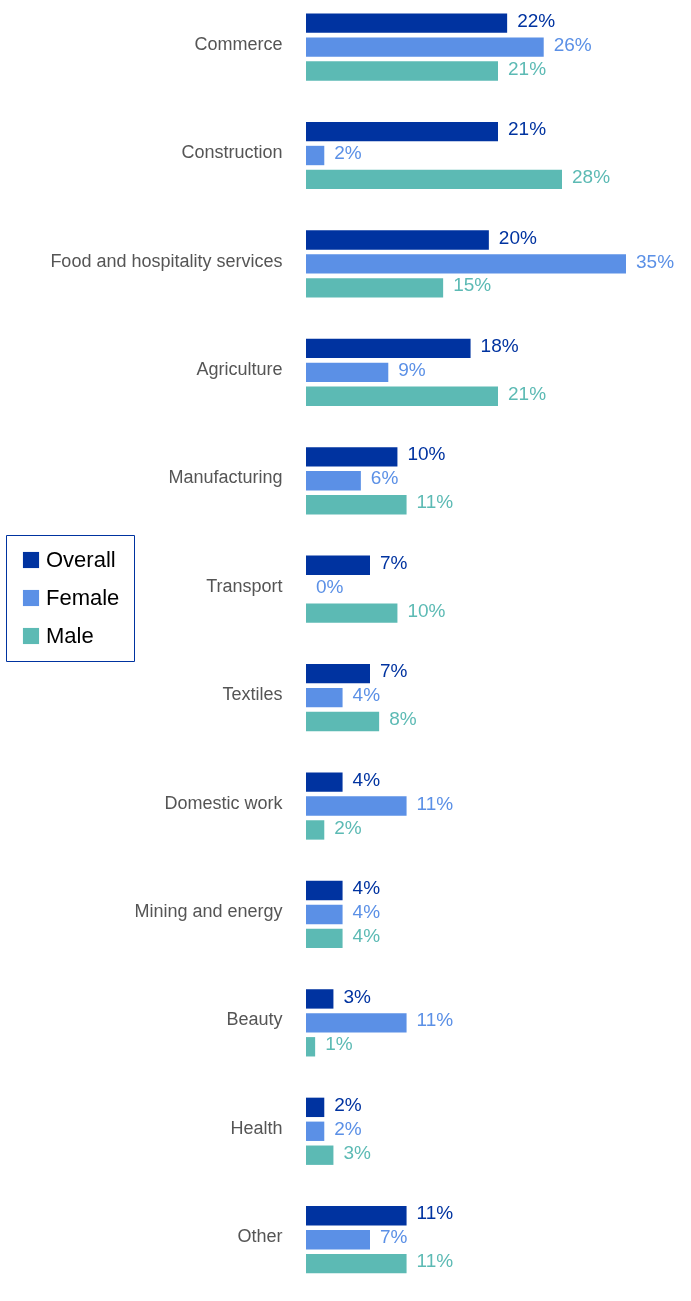 The width and height of the screenshot is (691, 1301). What do you see at coordinates (166, 260) in the screenshot?
I see `y-tick-label: Food and hospitality services` at bounding box center [166, 260].